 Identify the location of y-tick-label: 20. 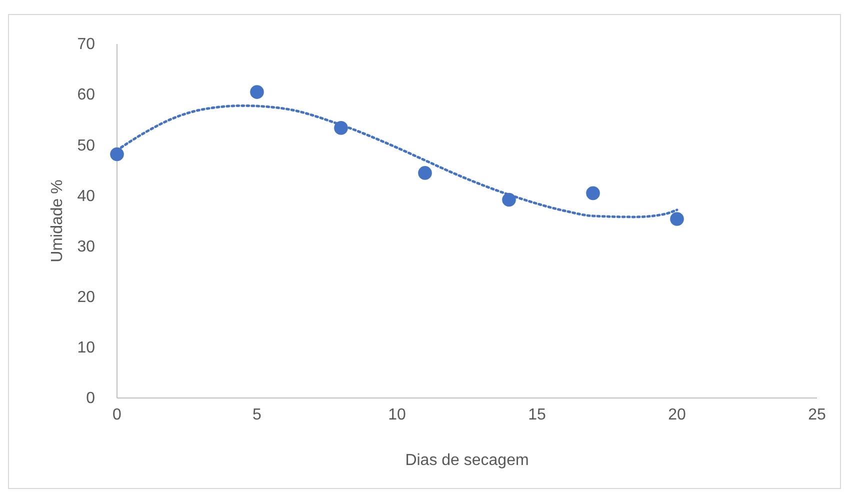
(86, 297).